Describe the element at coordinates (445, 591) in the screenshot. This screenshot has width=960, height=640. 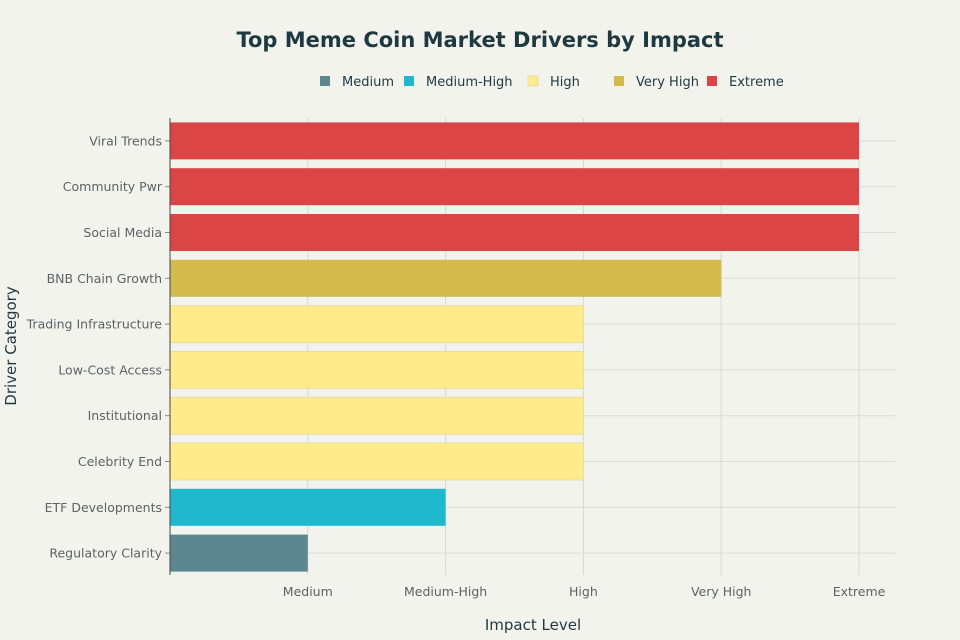
I see `x-tick-label: Medium-High` at that location.